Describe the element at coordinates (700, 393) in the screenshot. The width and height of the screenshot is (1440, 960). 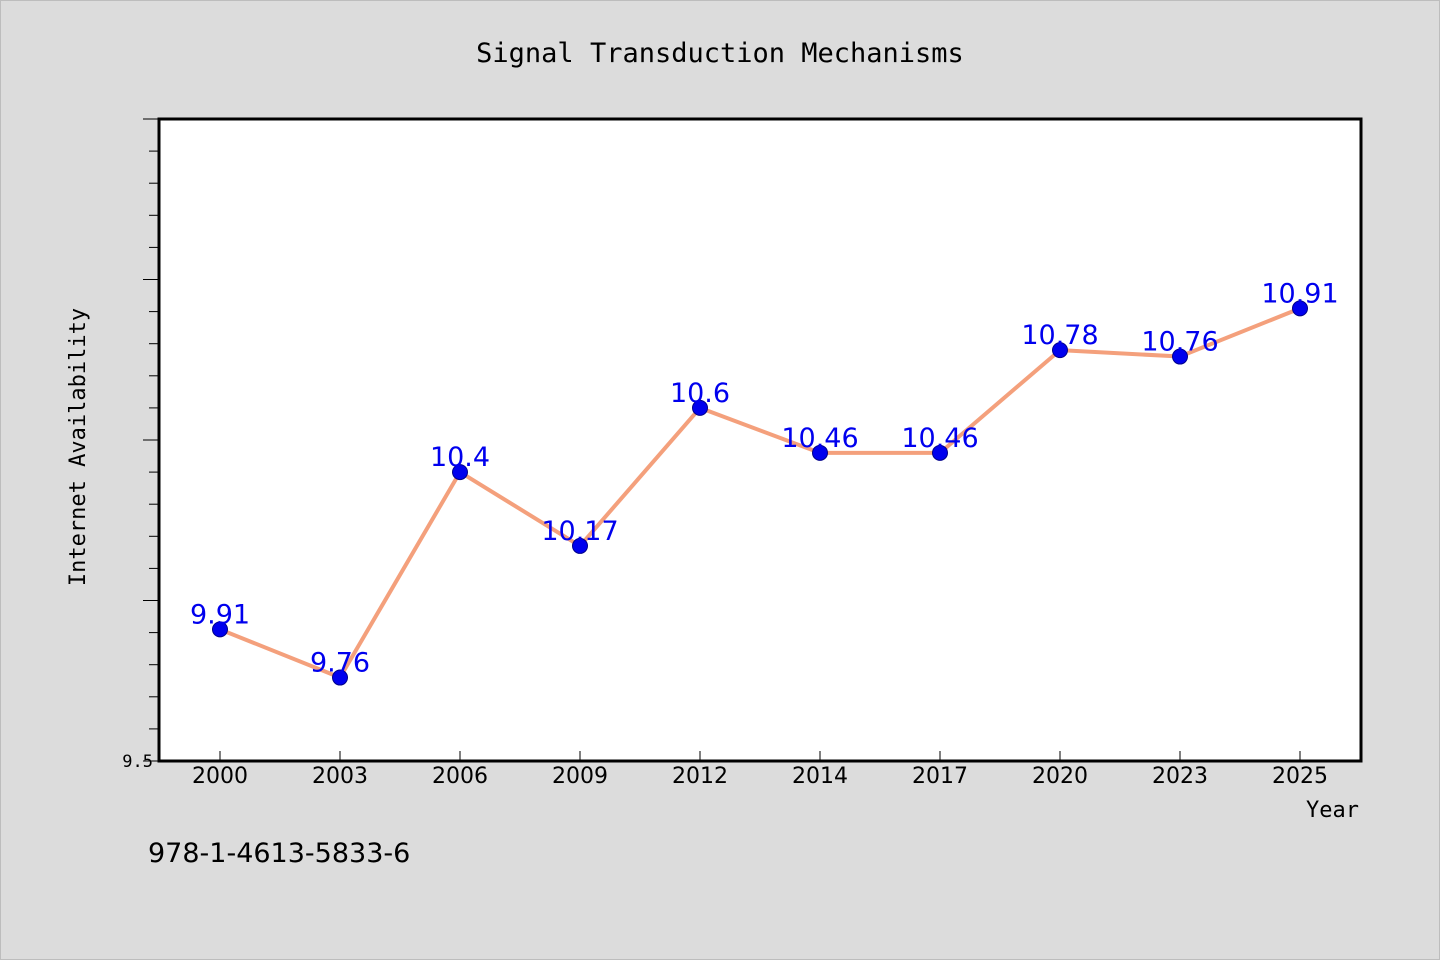
I see `data-label: 10.6` at that location.